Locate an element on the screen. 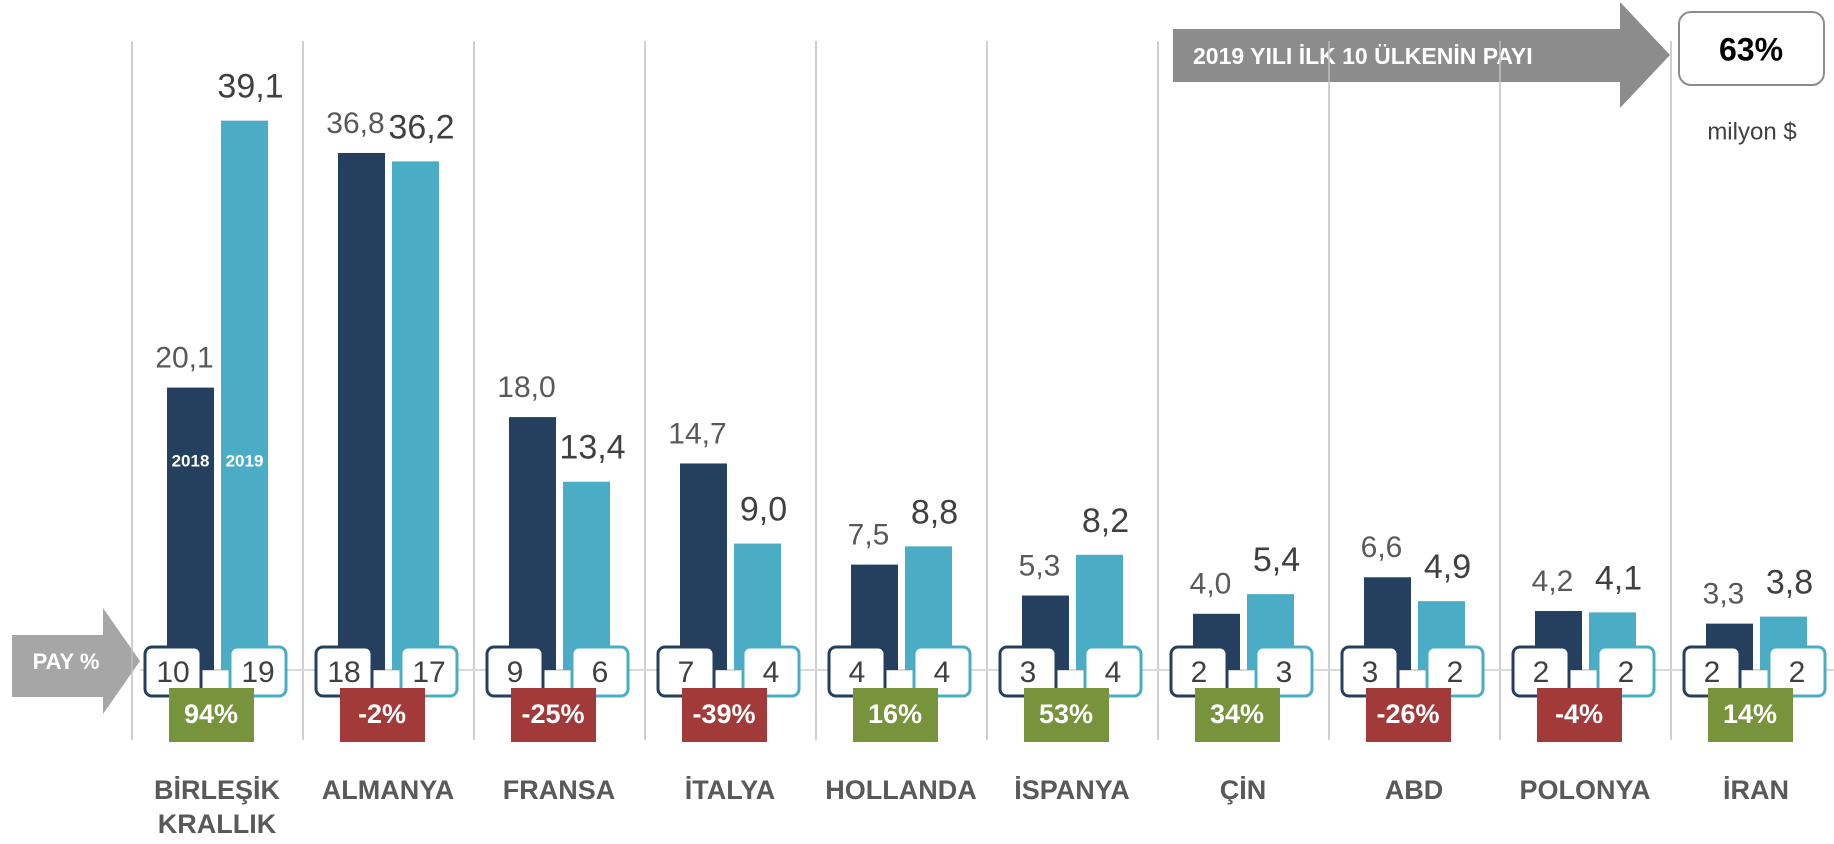 The height and width of the screenshot is (844, 1834). value-label: 36,2 is located at coordinates (421, 127).